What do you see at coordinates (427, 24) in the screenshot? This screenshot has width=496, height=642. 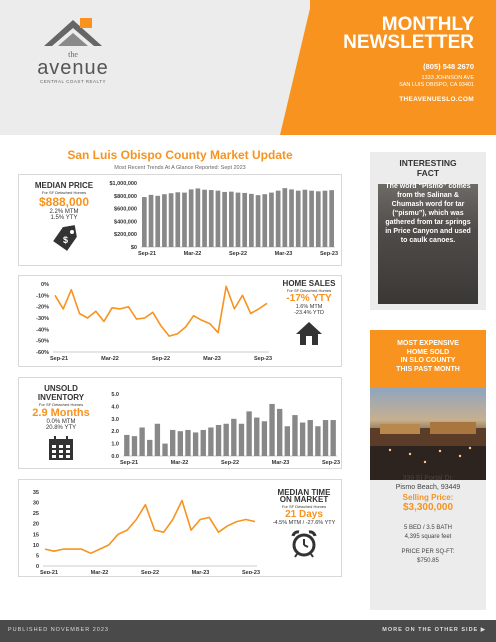 I see `newsletter-title-line1: MONTHLY` at bounding box center [427, 24].